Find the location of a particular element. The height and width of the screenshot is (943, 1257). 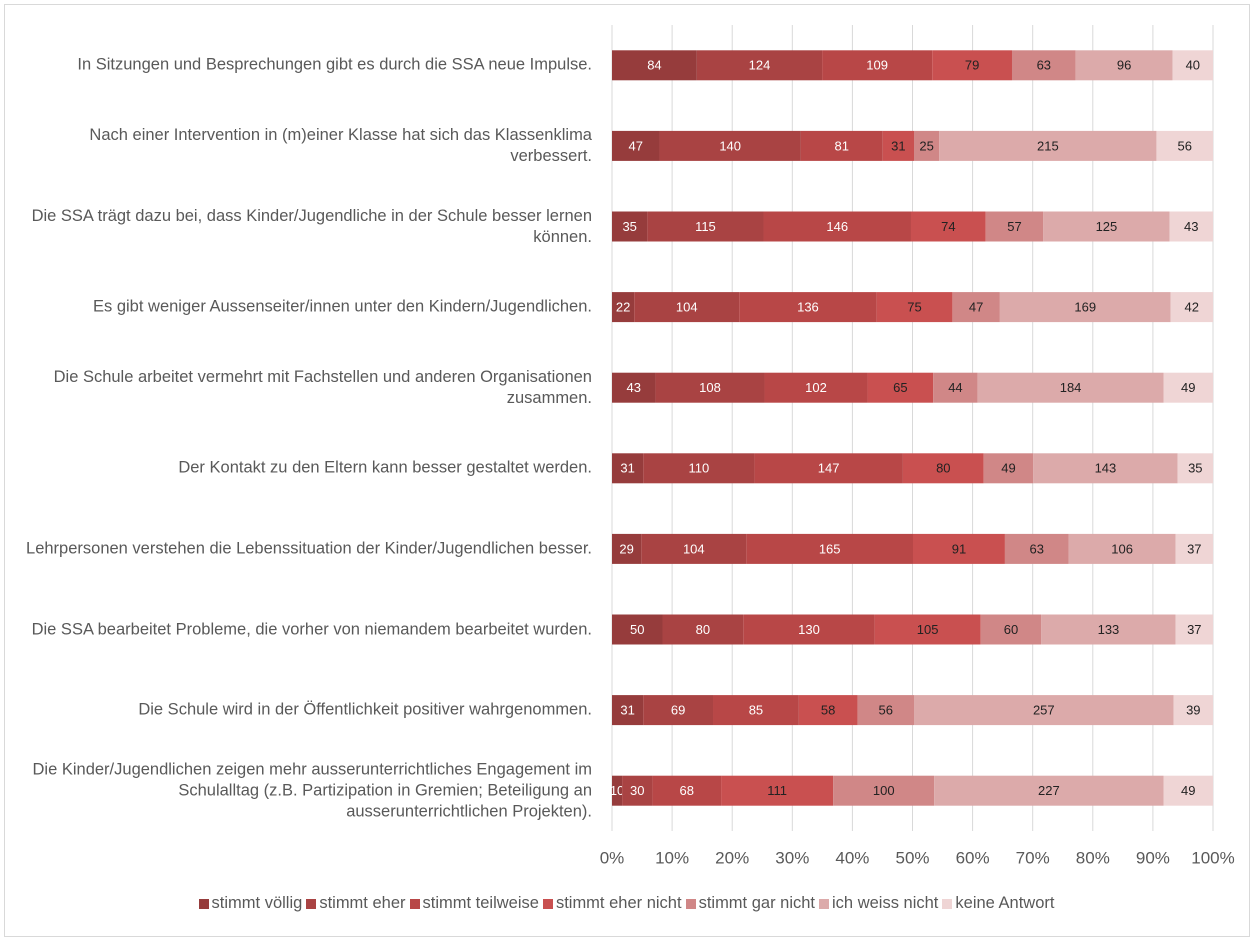

data-label: 115 is located at coordinates (705, 226).